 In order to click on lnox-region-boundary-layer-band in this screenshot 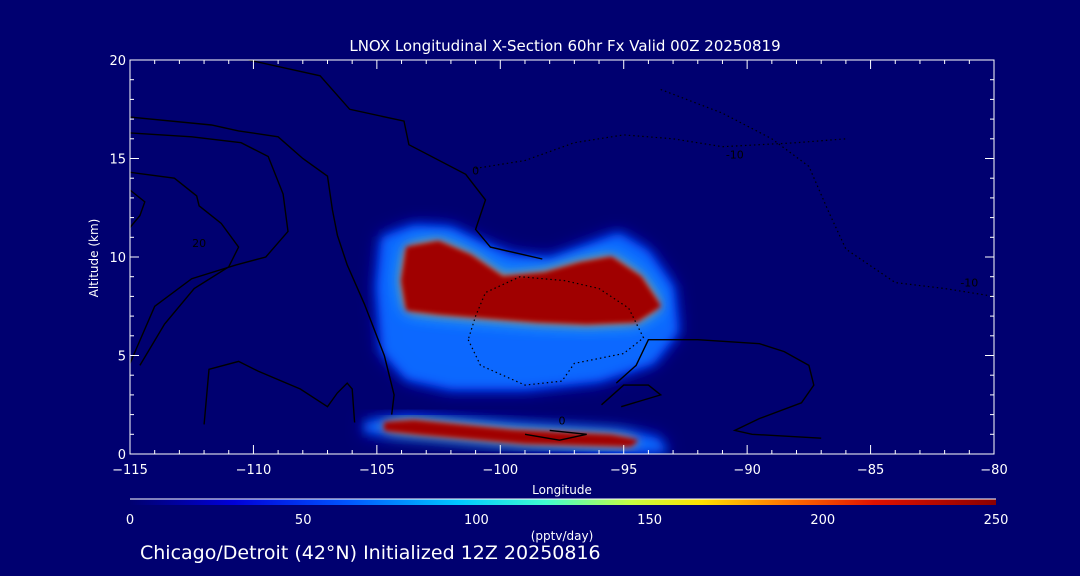, I will do `click(516, 434)`.